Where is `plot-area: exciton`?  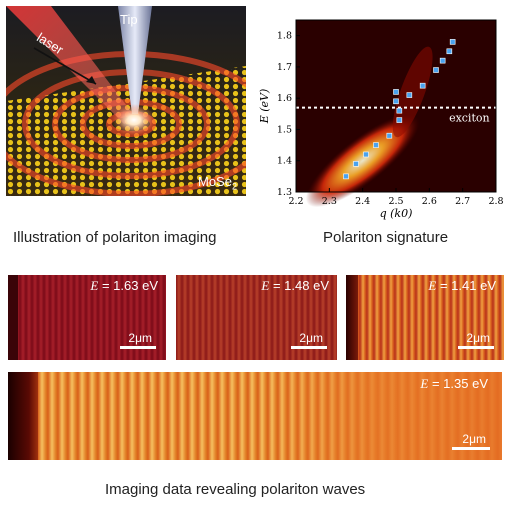 plot-area: exciton is located at coordinates (396, 114).